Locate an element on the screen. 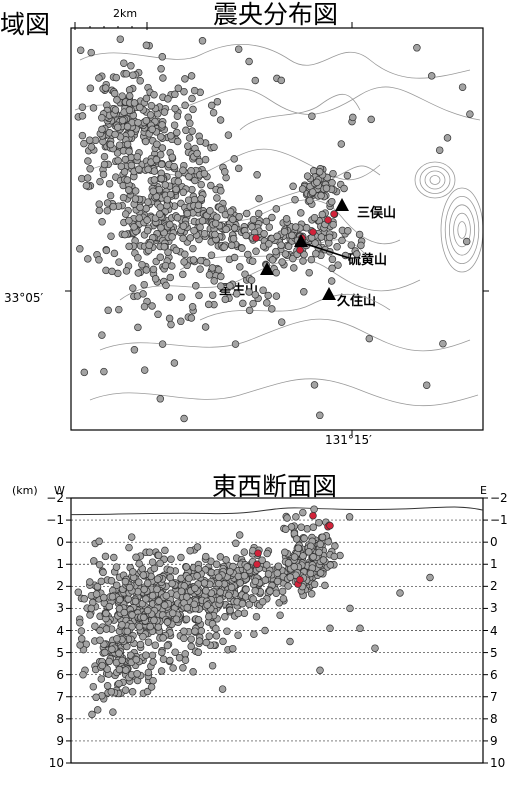 The height and width of the screenshot is (787, 509). depth-label-left: 3 is located at coordinates (60, 608).